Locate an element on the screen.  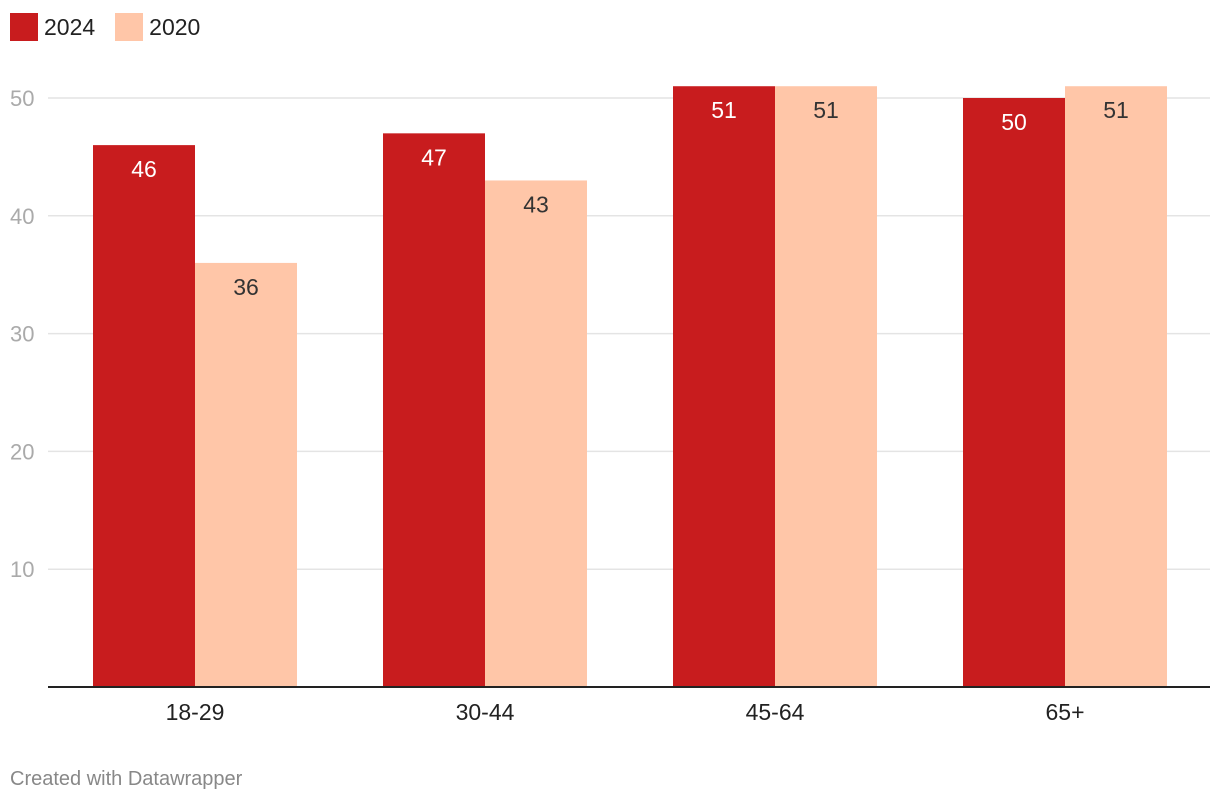
data-label-2020-18-29: 36 is located at coordinates (246, 287).